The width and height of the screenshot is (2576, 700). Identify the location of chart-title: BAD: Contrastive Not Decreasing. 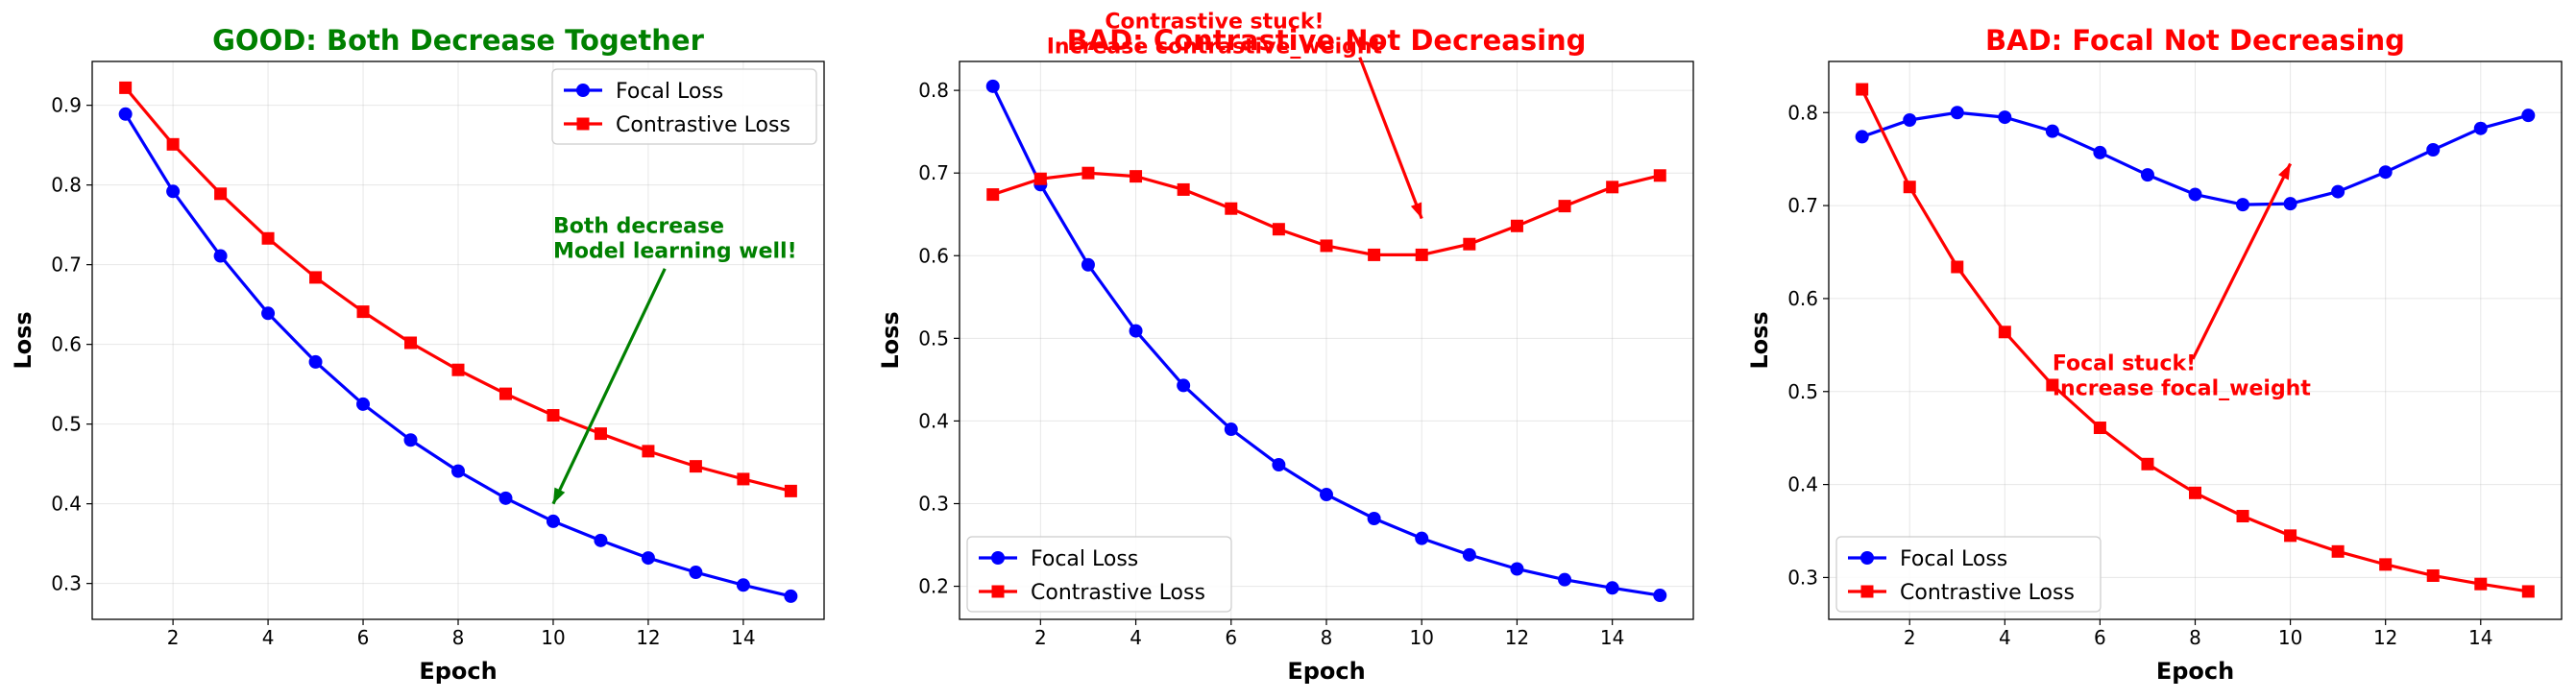
(1327, 40).